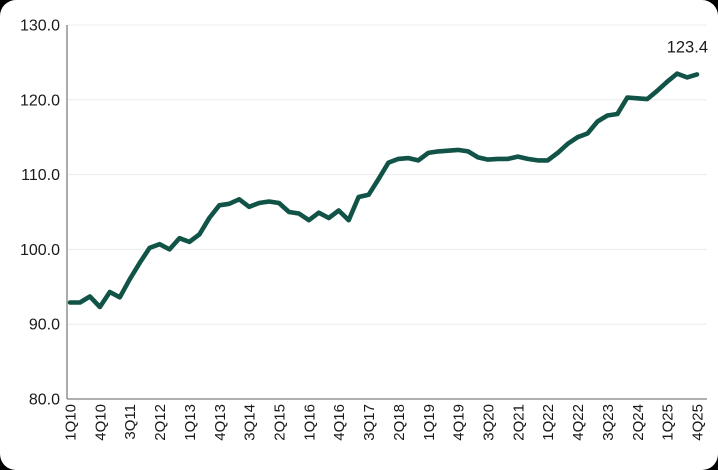  Describe the element at coordinates (518, 422) in the screenshot. I see `x-axis-tick-label: 2Q21` at that location.